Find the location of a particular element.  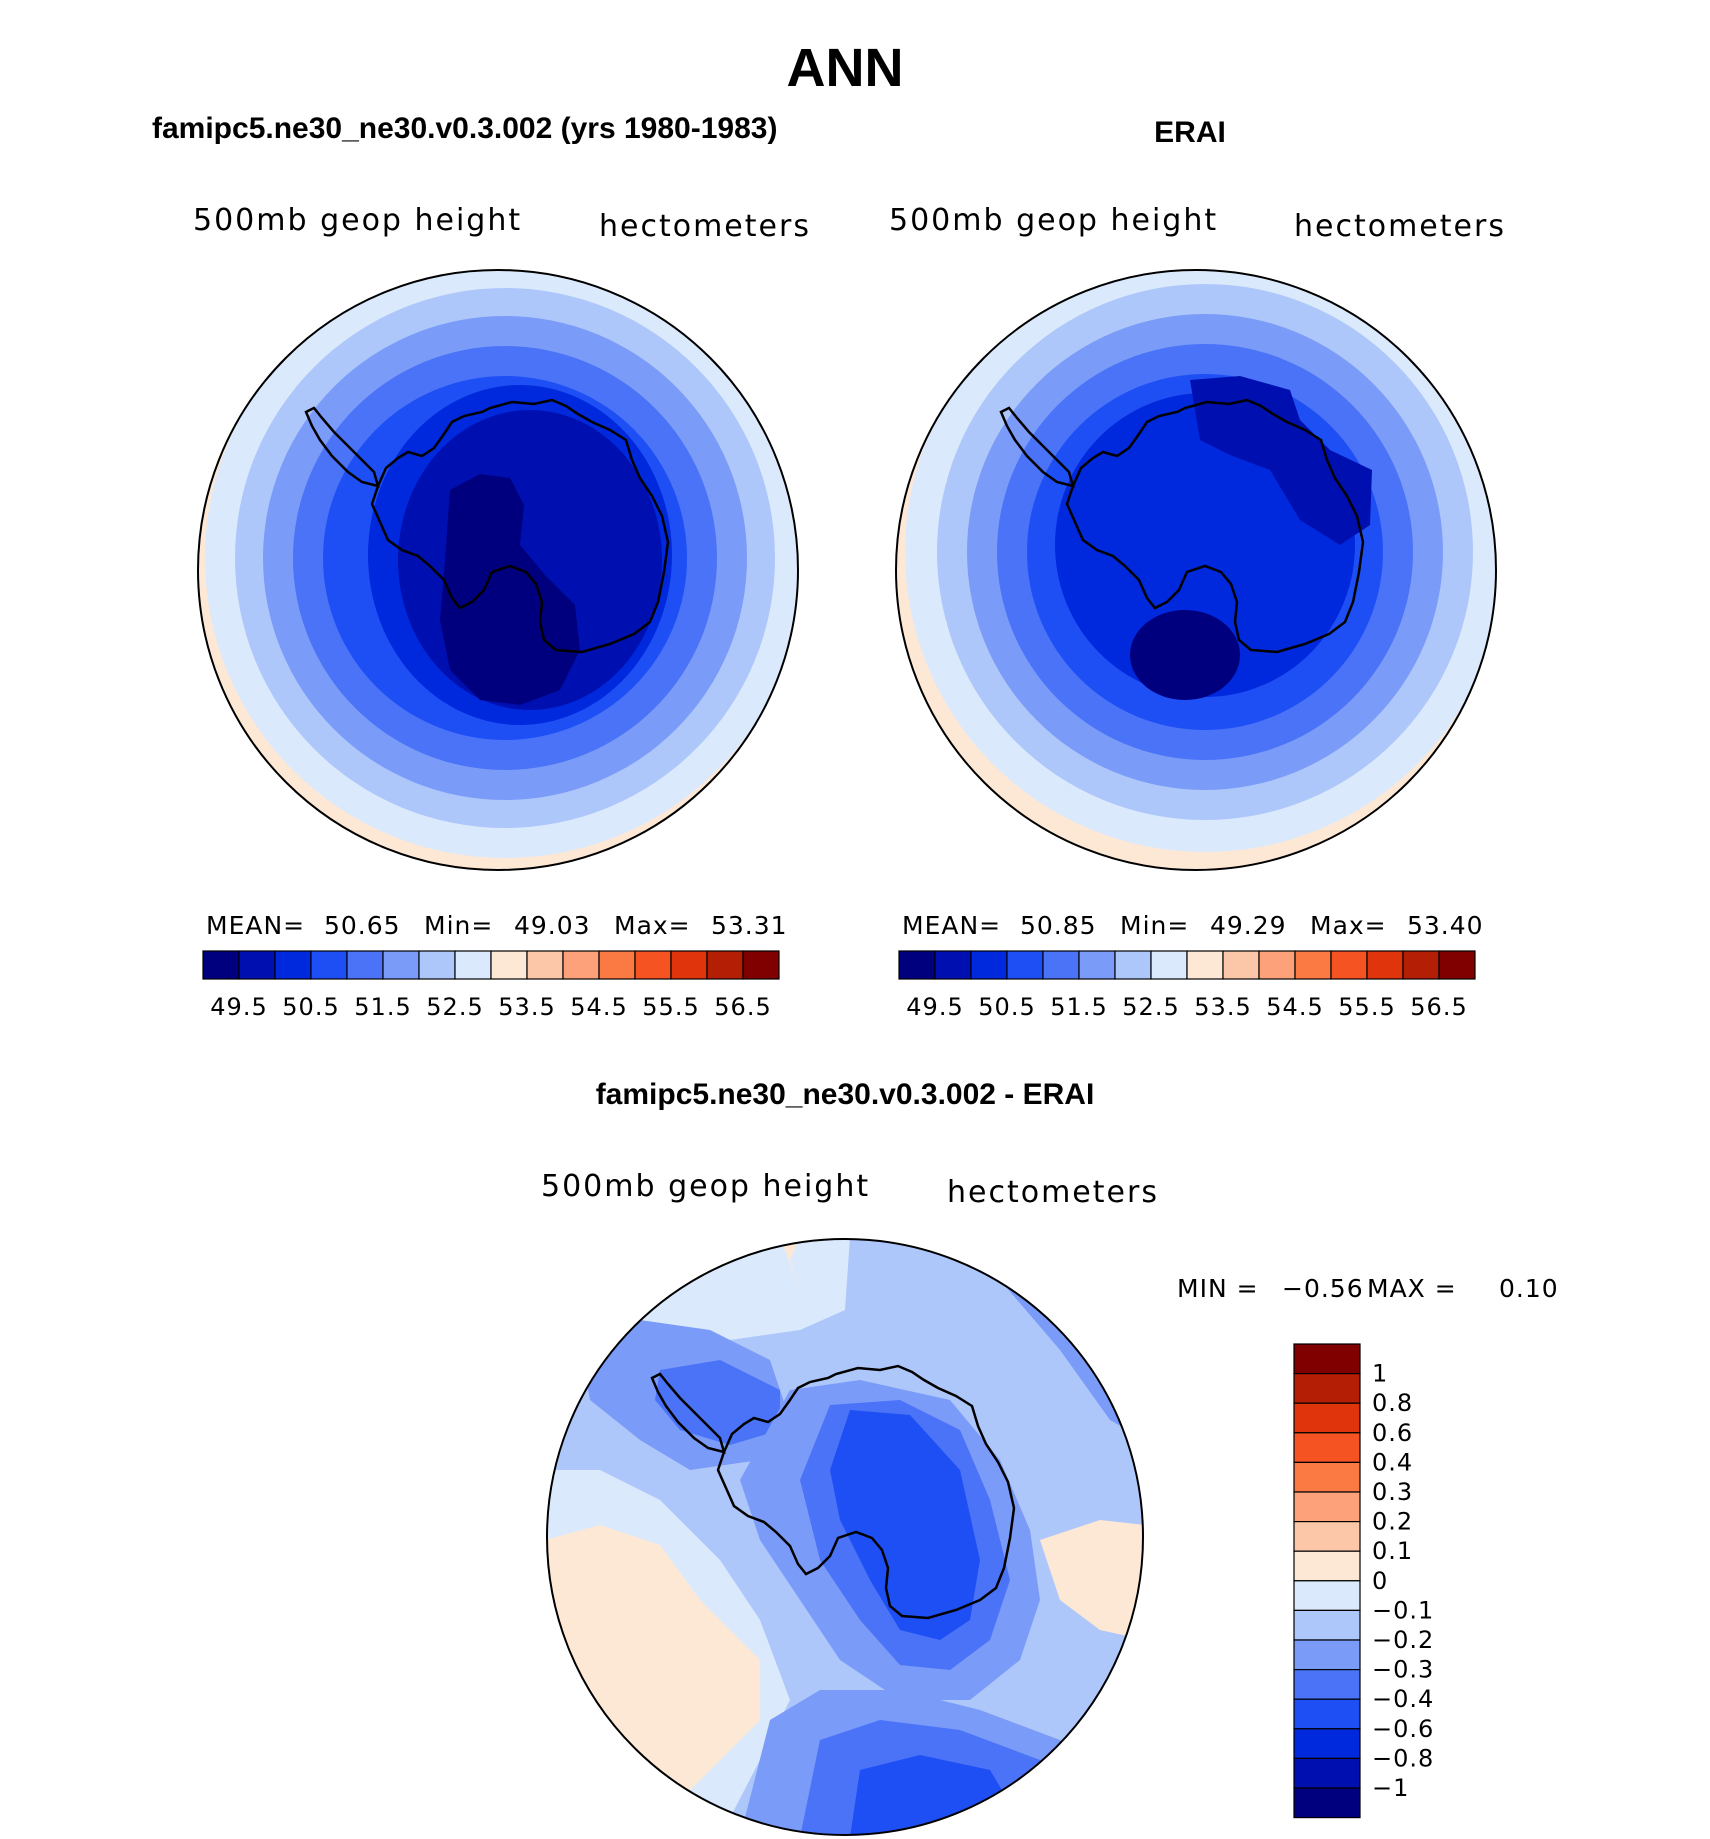

colorbar-2-tick-label: 49.5 is located at coordinates (934, 1007).